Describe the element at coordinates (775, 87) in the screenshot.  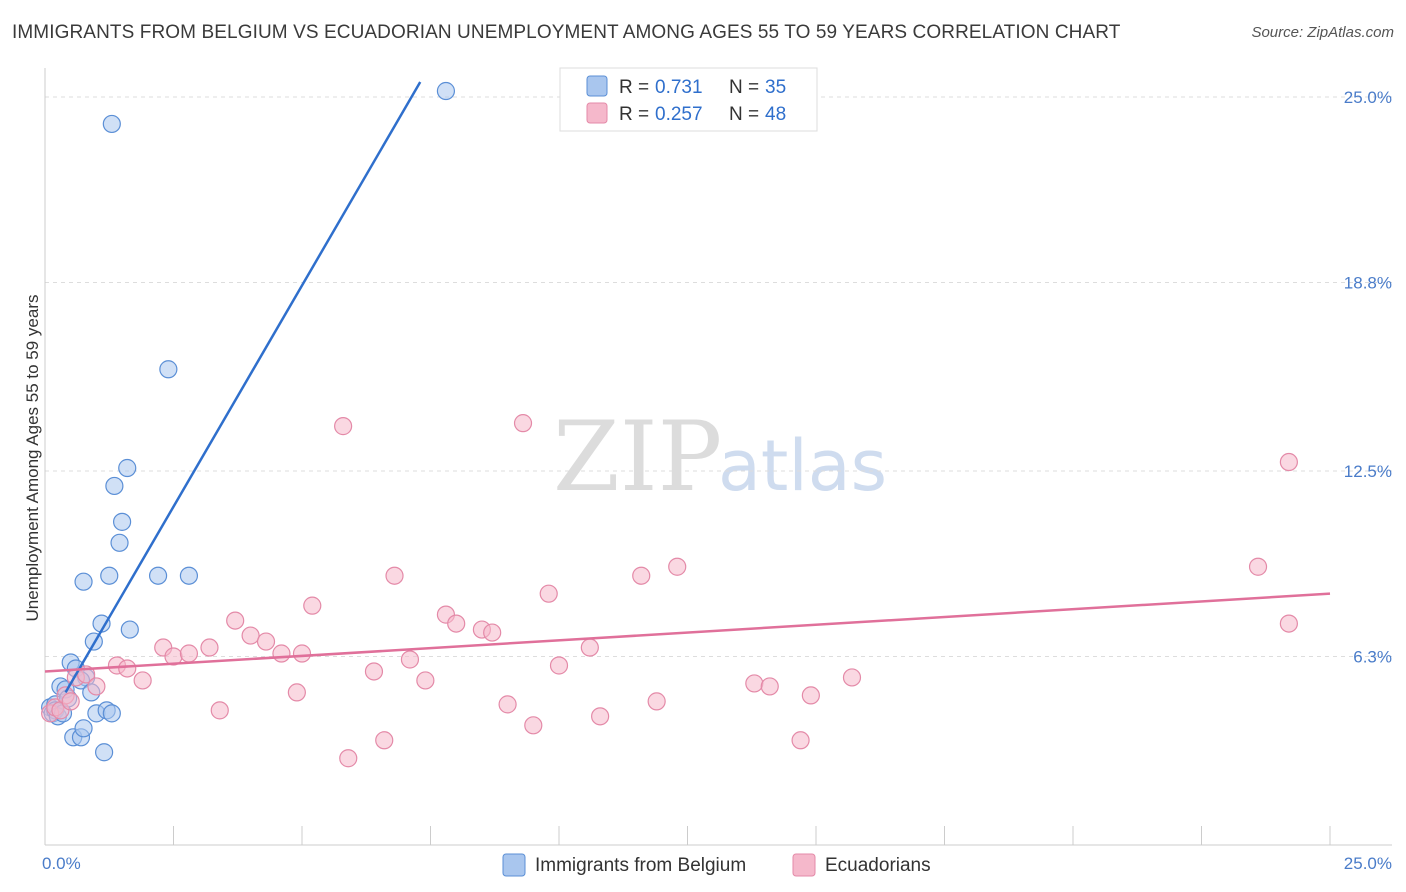
I see `legend-n-value-1: 35` at that location.